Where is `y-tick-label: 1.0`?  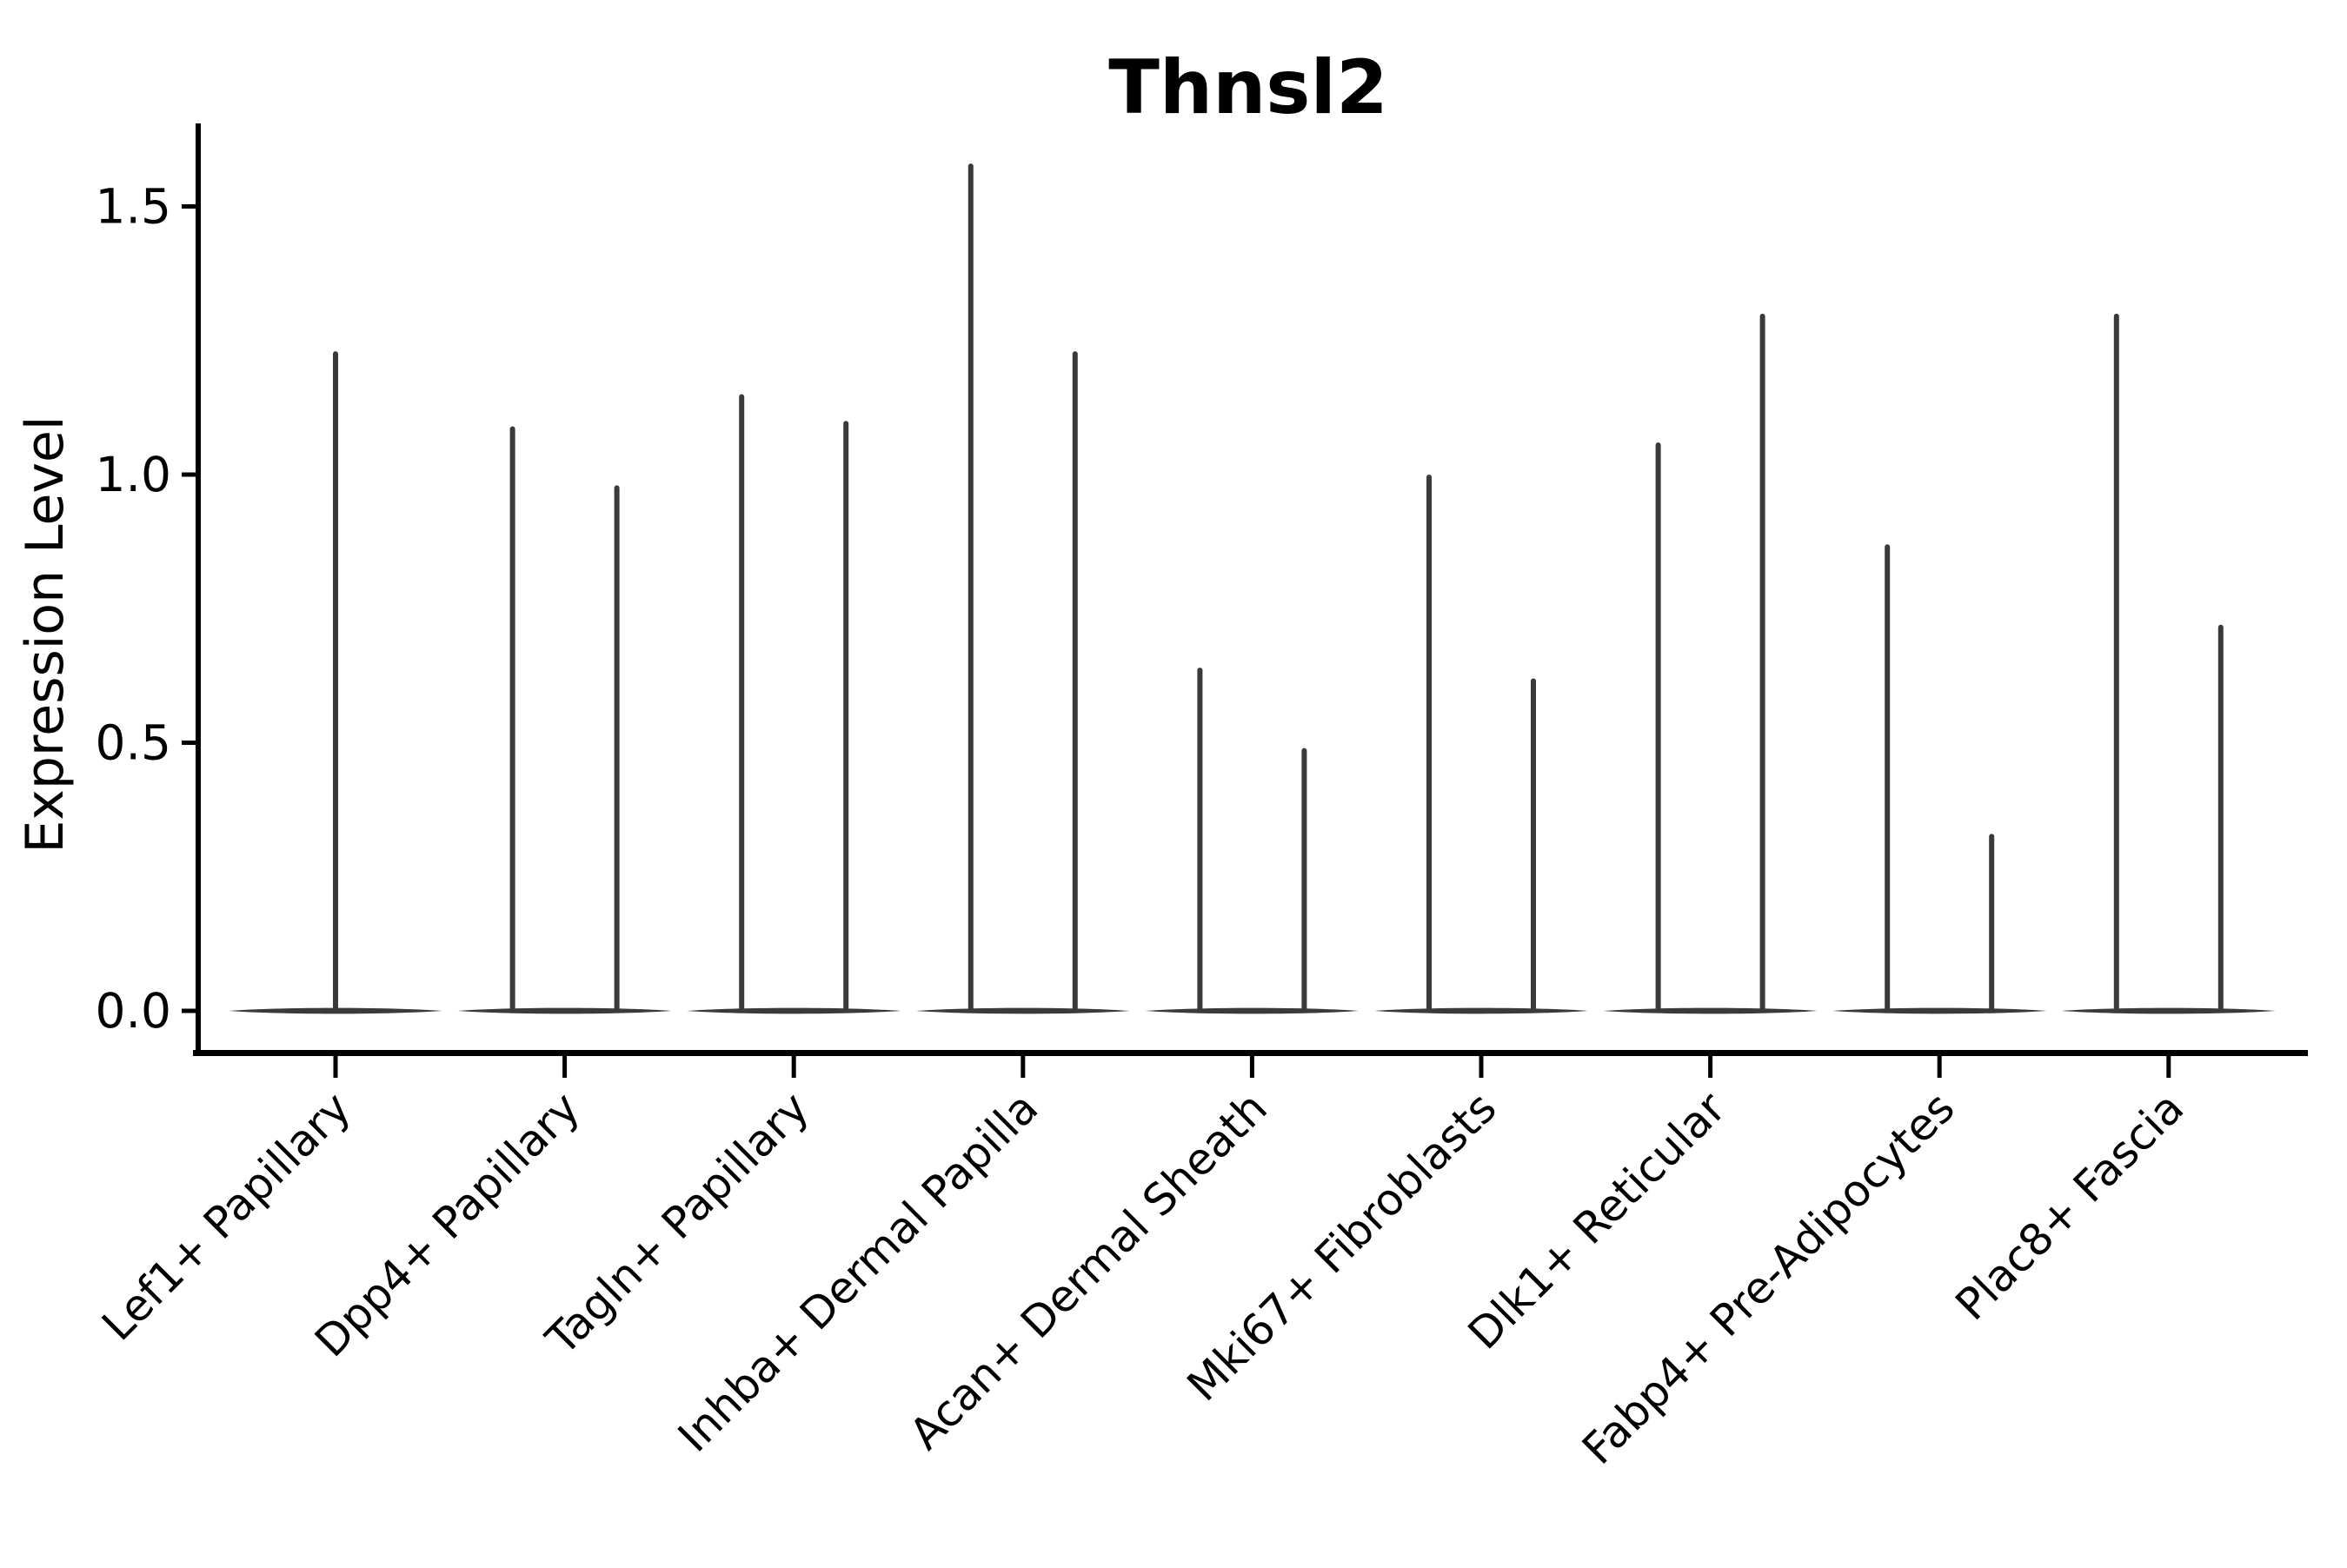
y-tick-label: 1.0 is located at coordinates (133, 474).